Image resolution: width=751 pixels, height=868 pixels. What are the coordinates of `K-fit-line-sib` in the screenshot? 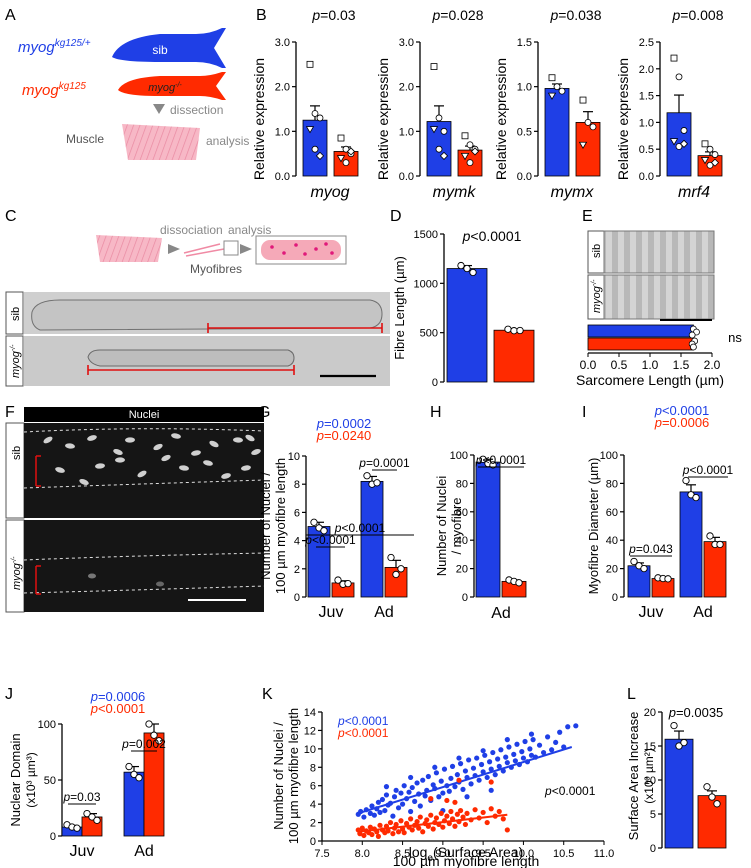 It's located at (465, 780).